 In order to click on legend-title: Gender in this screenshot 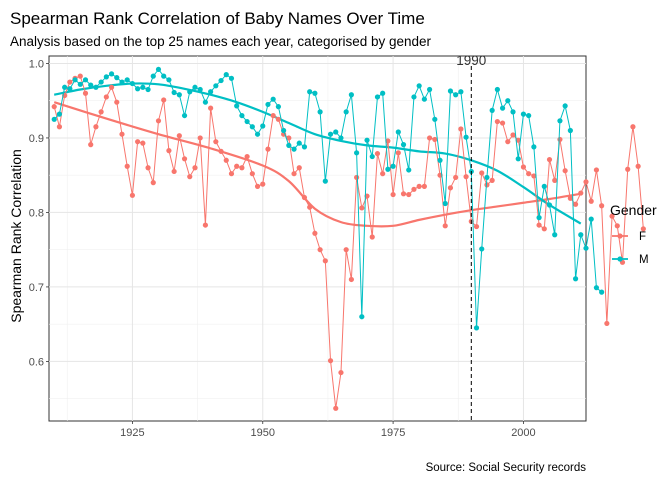, I will do `click(633, 210)`.